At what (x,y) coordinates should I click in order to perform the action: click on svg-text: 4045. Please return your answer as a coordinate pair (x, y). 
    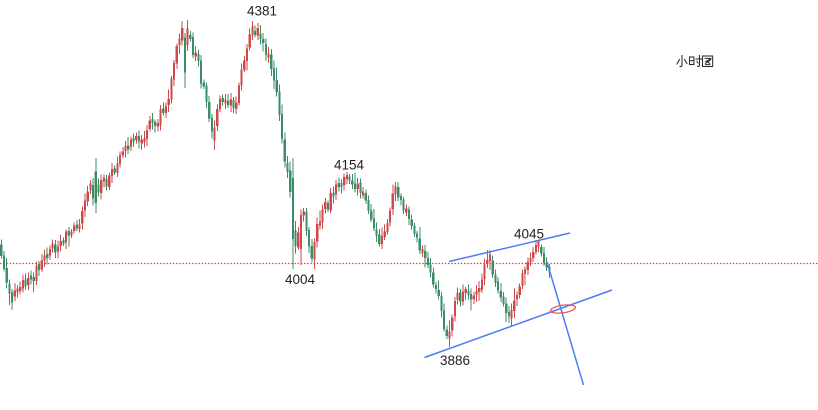
    Looking at the image, I should click on (529, 233).